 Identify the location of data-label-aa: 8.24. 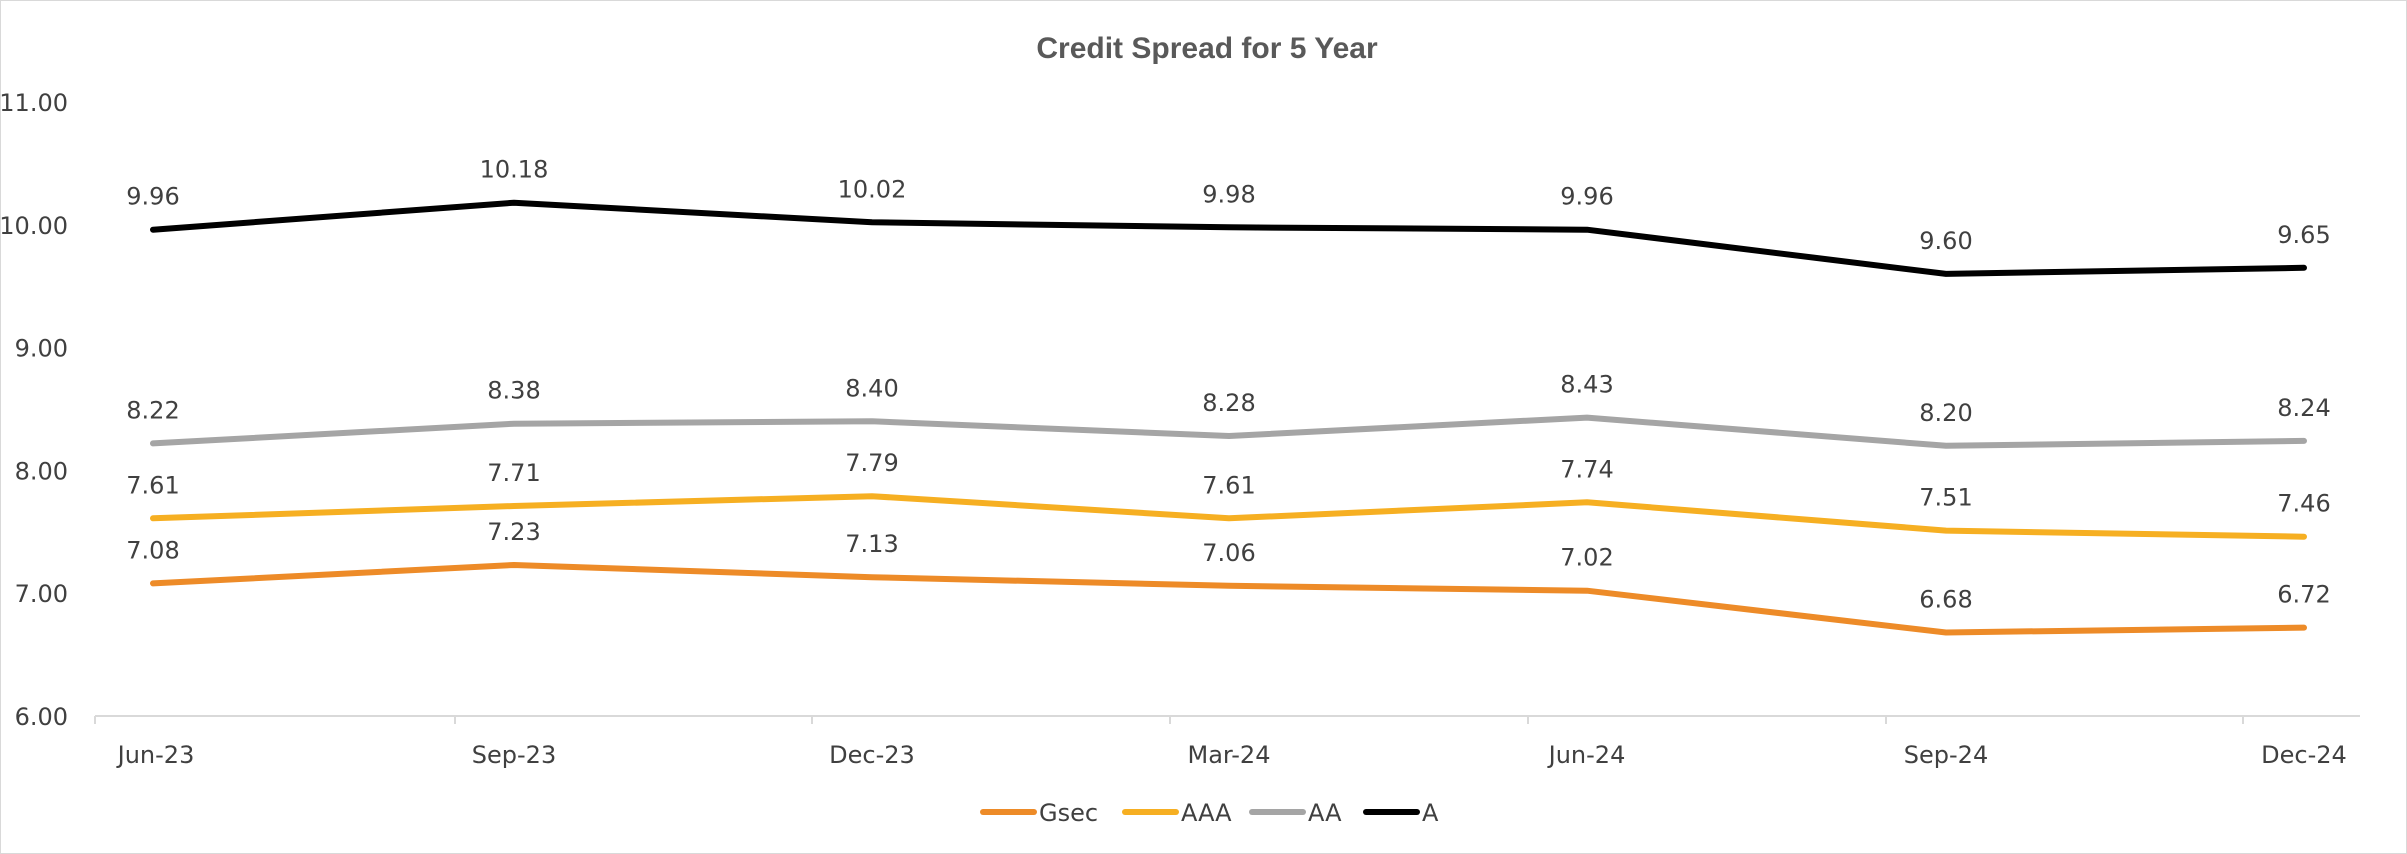
(2303, 408).